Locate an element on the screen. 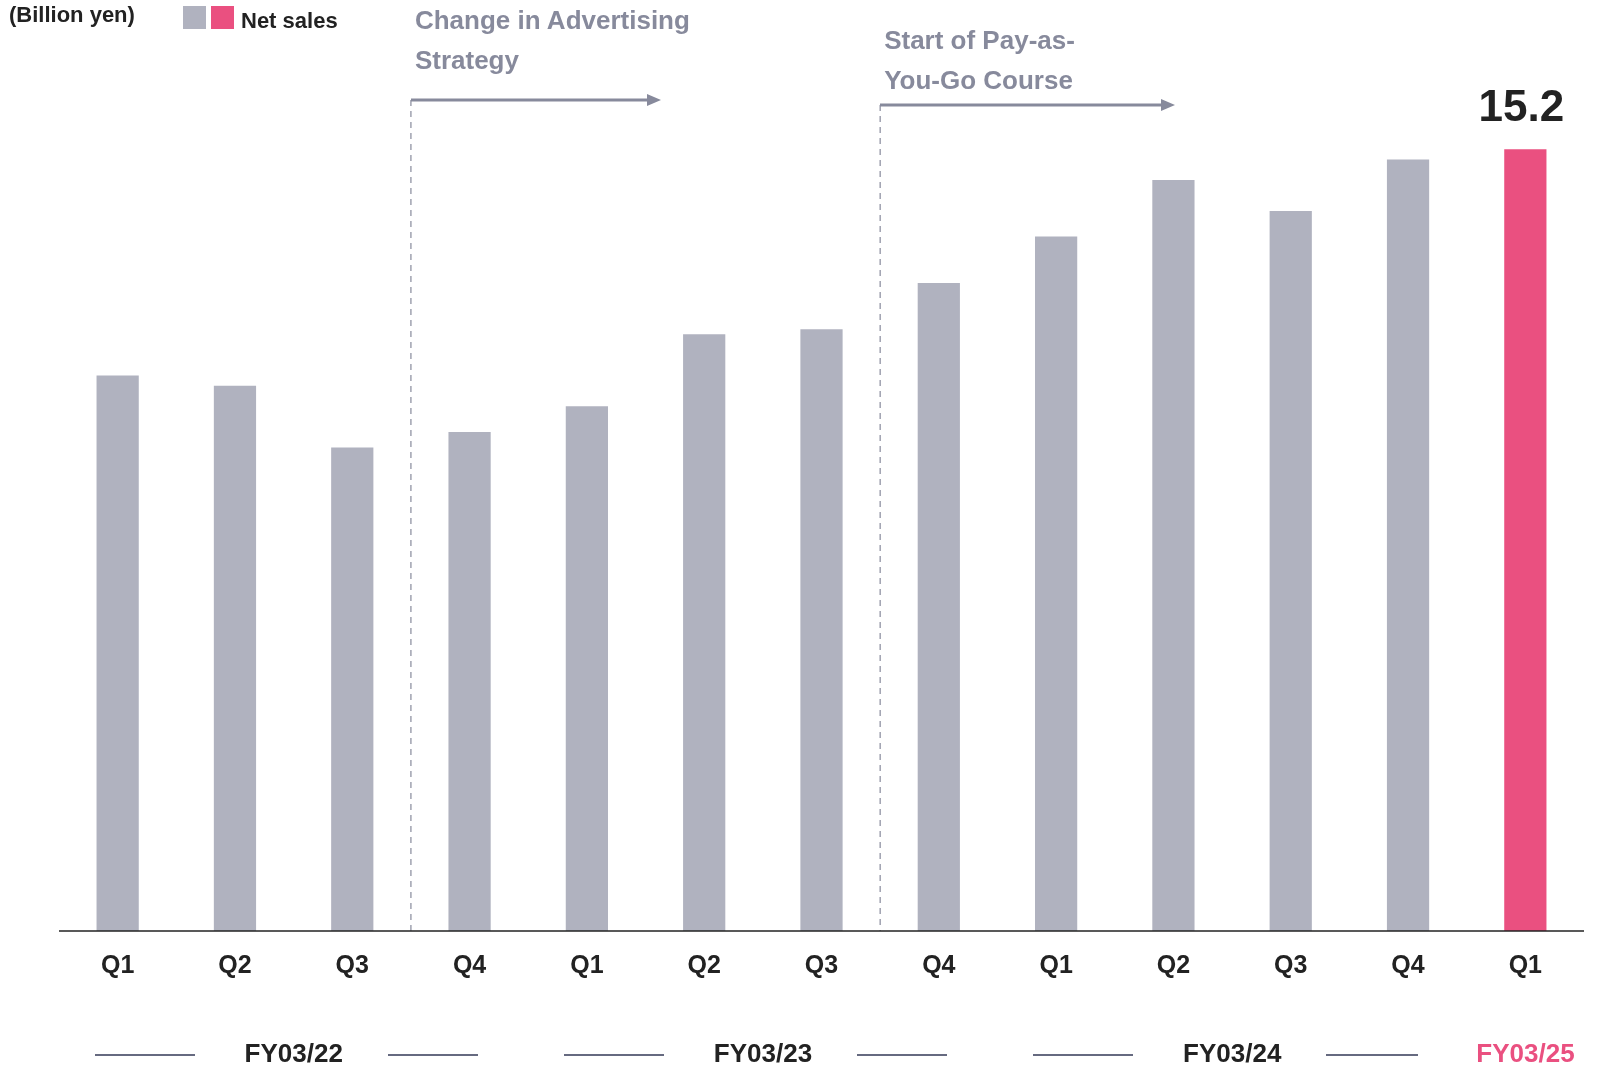  text: Start of Pay-as-You-Go Course is located at coordinates (980, 60).